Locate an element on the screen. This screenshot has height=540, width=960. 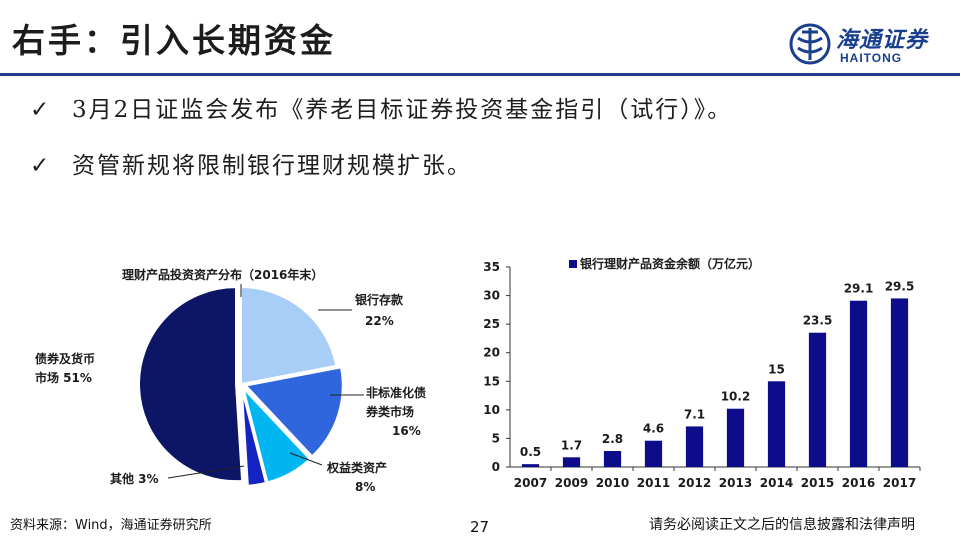
x-tick-label: 2012 is located at coordinates (694, 483).